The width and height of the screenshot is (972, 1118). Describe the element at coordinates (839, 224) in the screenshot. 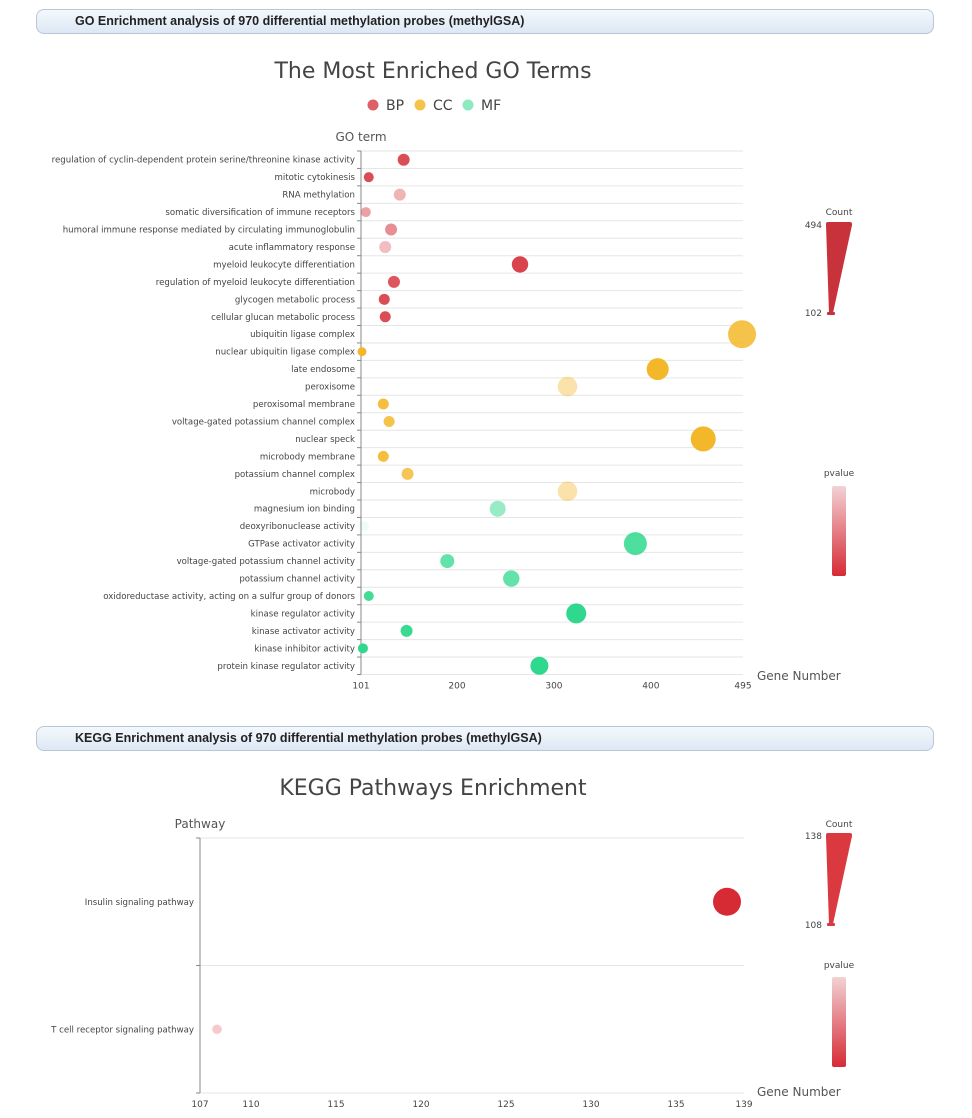

I see `go-count-legend-max-handle` at that location.